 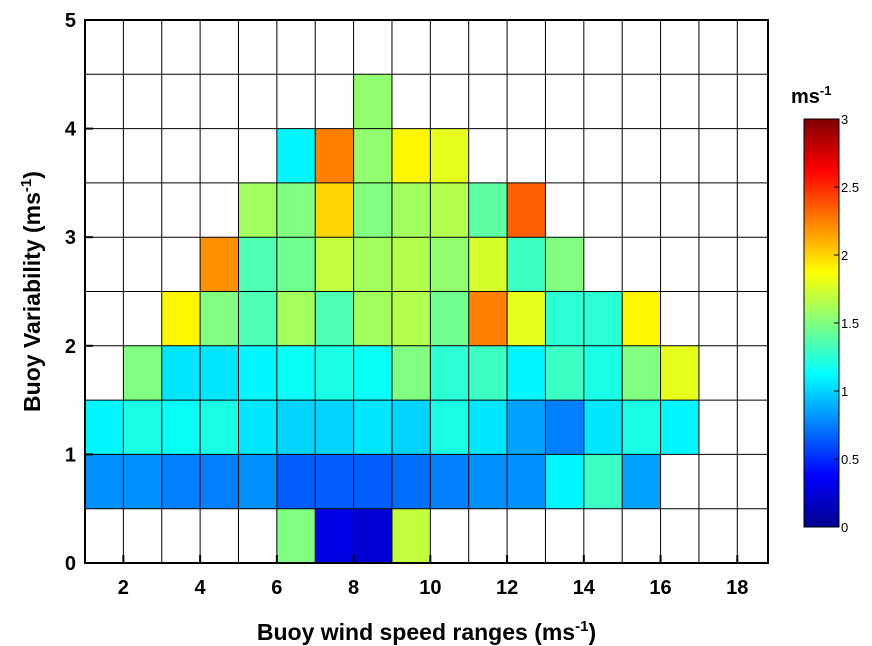 I want to click on y-tick-label: 0, so click(x=70, y=564).